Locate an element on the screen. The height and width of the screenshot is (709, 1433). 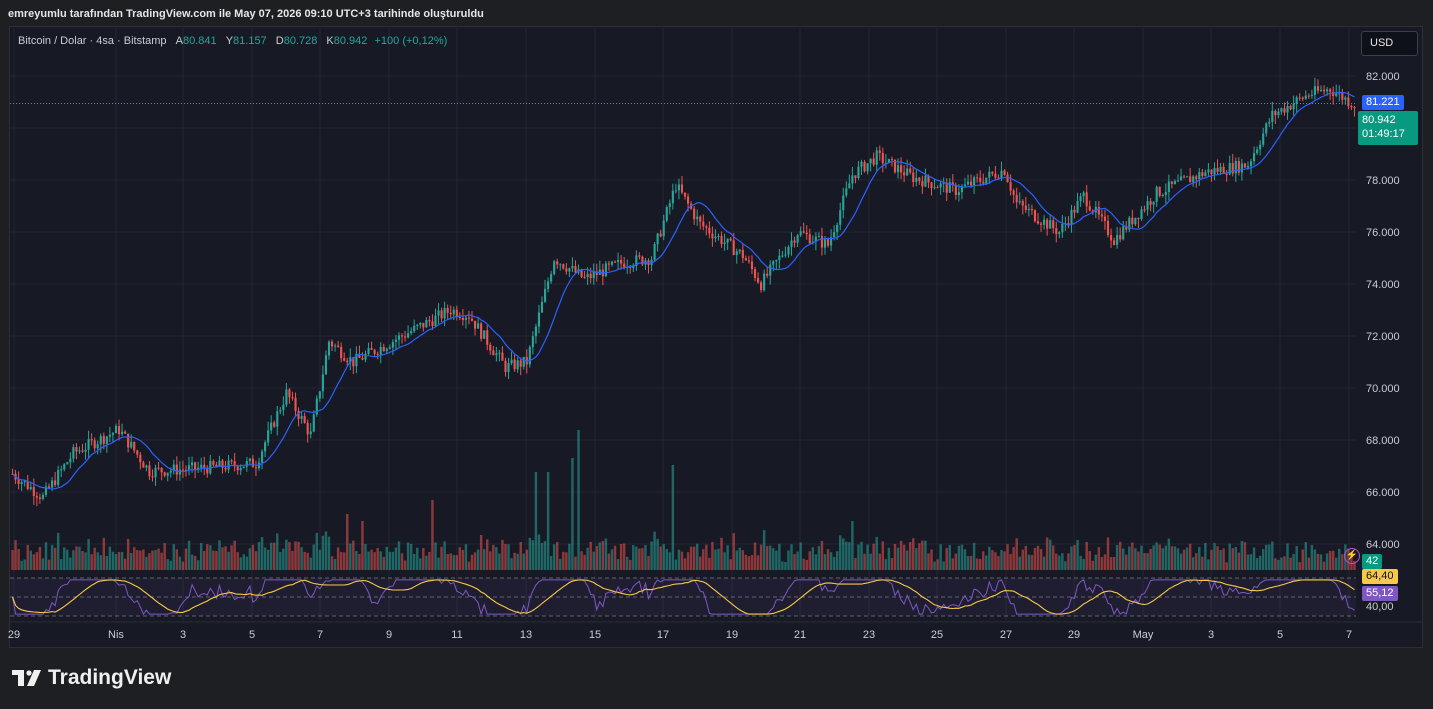
legend-high-label: Y is located at coordinates (229, 41).